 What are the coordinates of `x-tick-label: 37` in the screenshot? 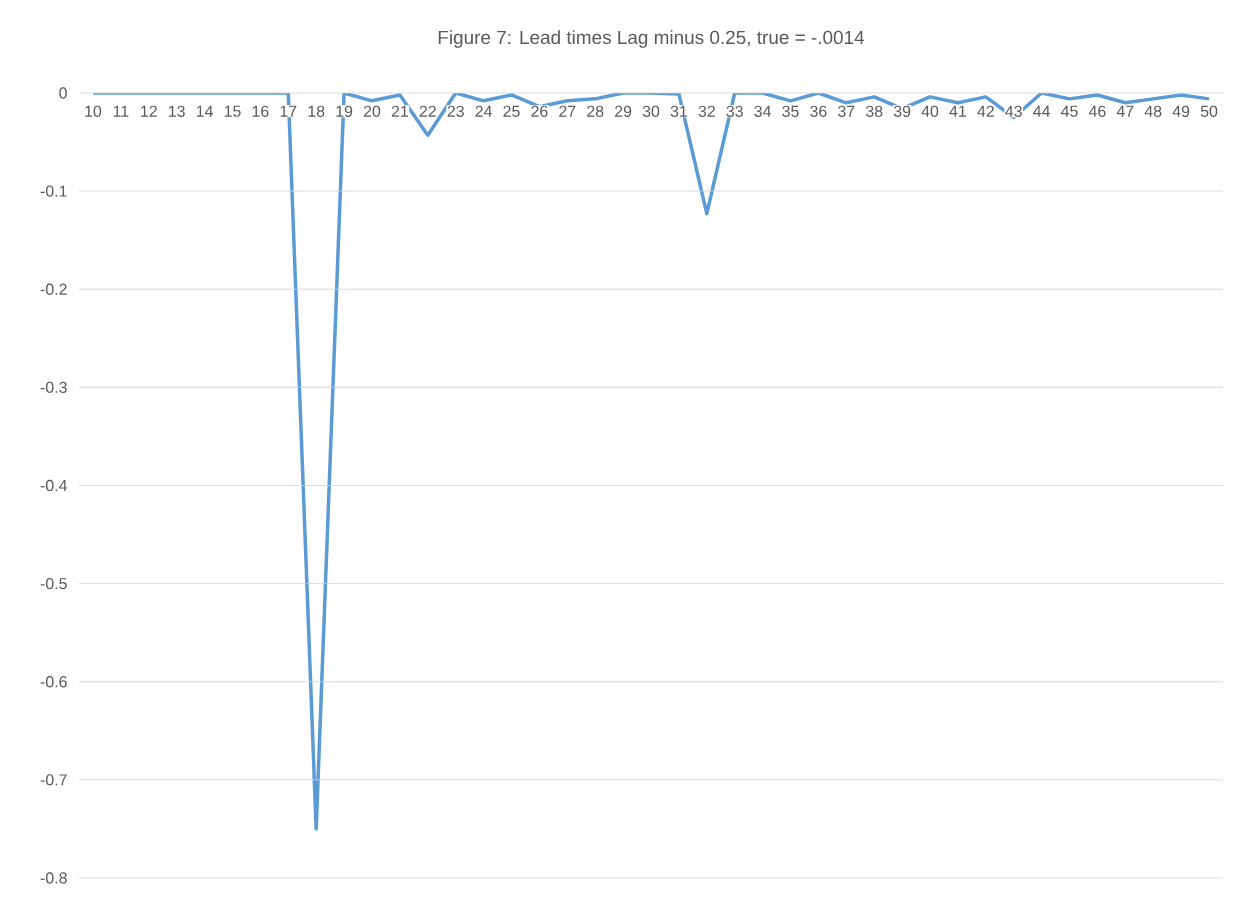 It's located at (846, 111).